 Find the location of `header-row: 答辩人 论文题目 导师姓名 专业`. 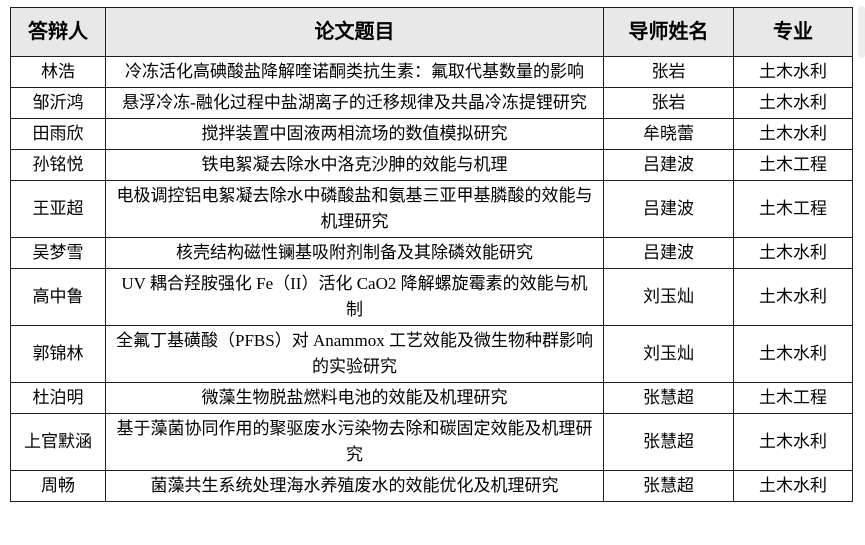

header-row: 答辩人 论文题目 导师姓名 专业 is located at coordinates (431, 32).